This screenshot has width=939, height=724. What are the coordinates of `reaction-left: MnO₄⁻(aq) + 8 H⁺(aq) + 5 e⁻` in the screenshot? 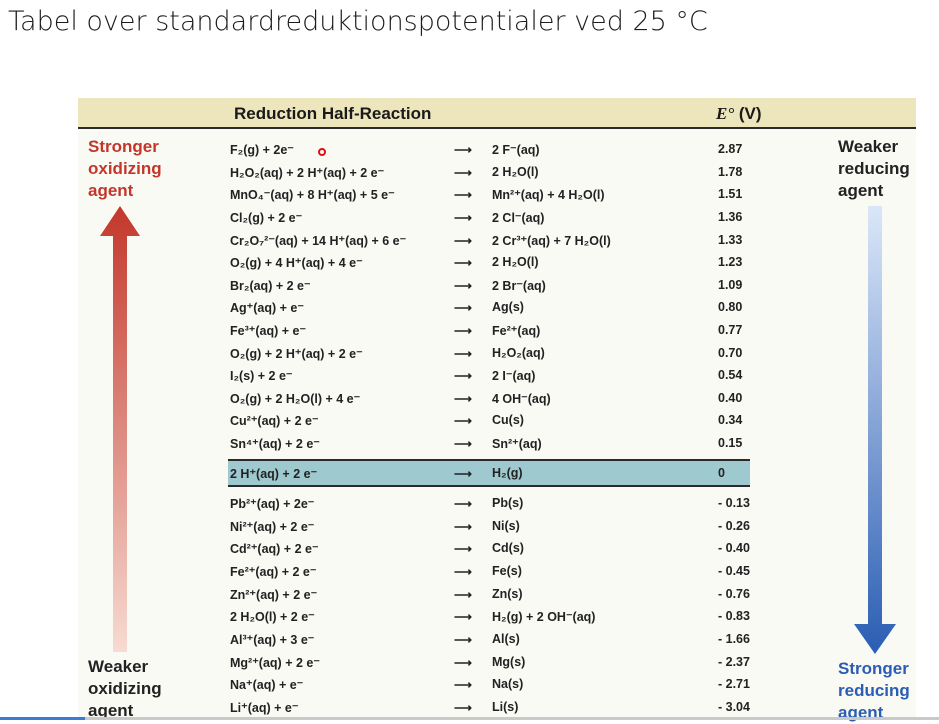 It's located at (312, 195).